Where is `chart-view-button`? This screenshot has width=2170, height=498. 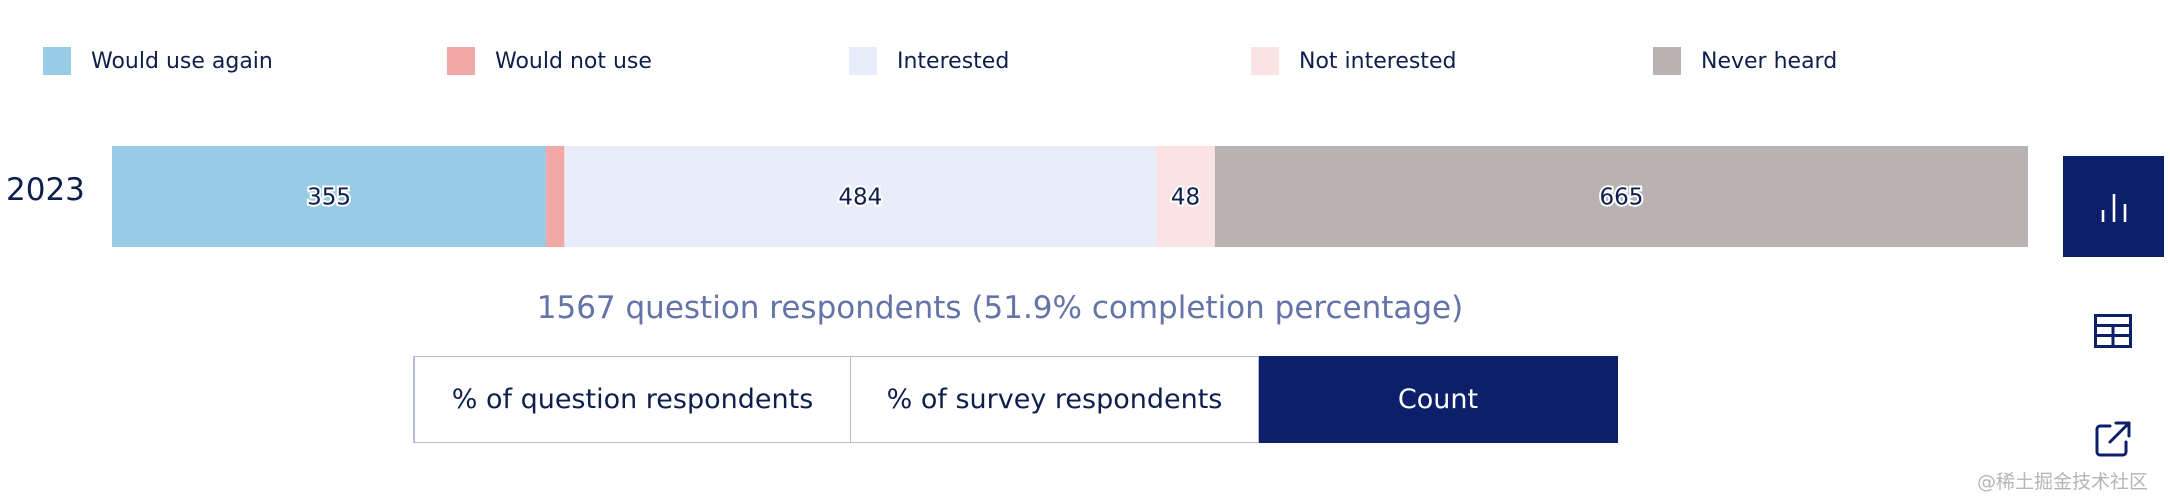 chart-view-button is located at coordinates (2113, 206).